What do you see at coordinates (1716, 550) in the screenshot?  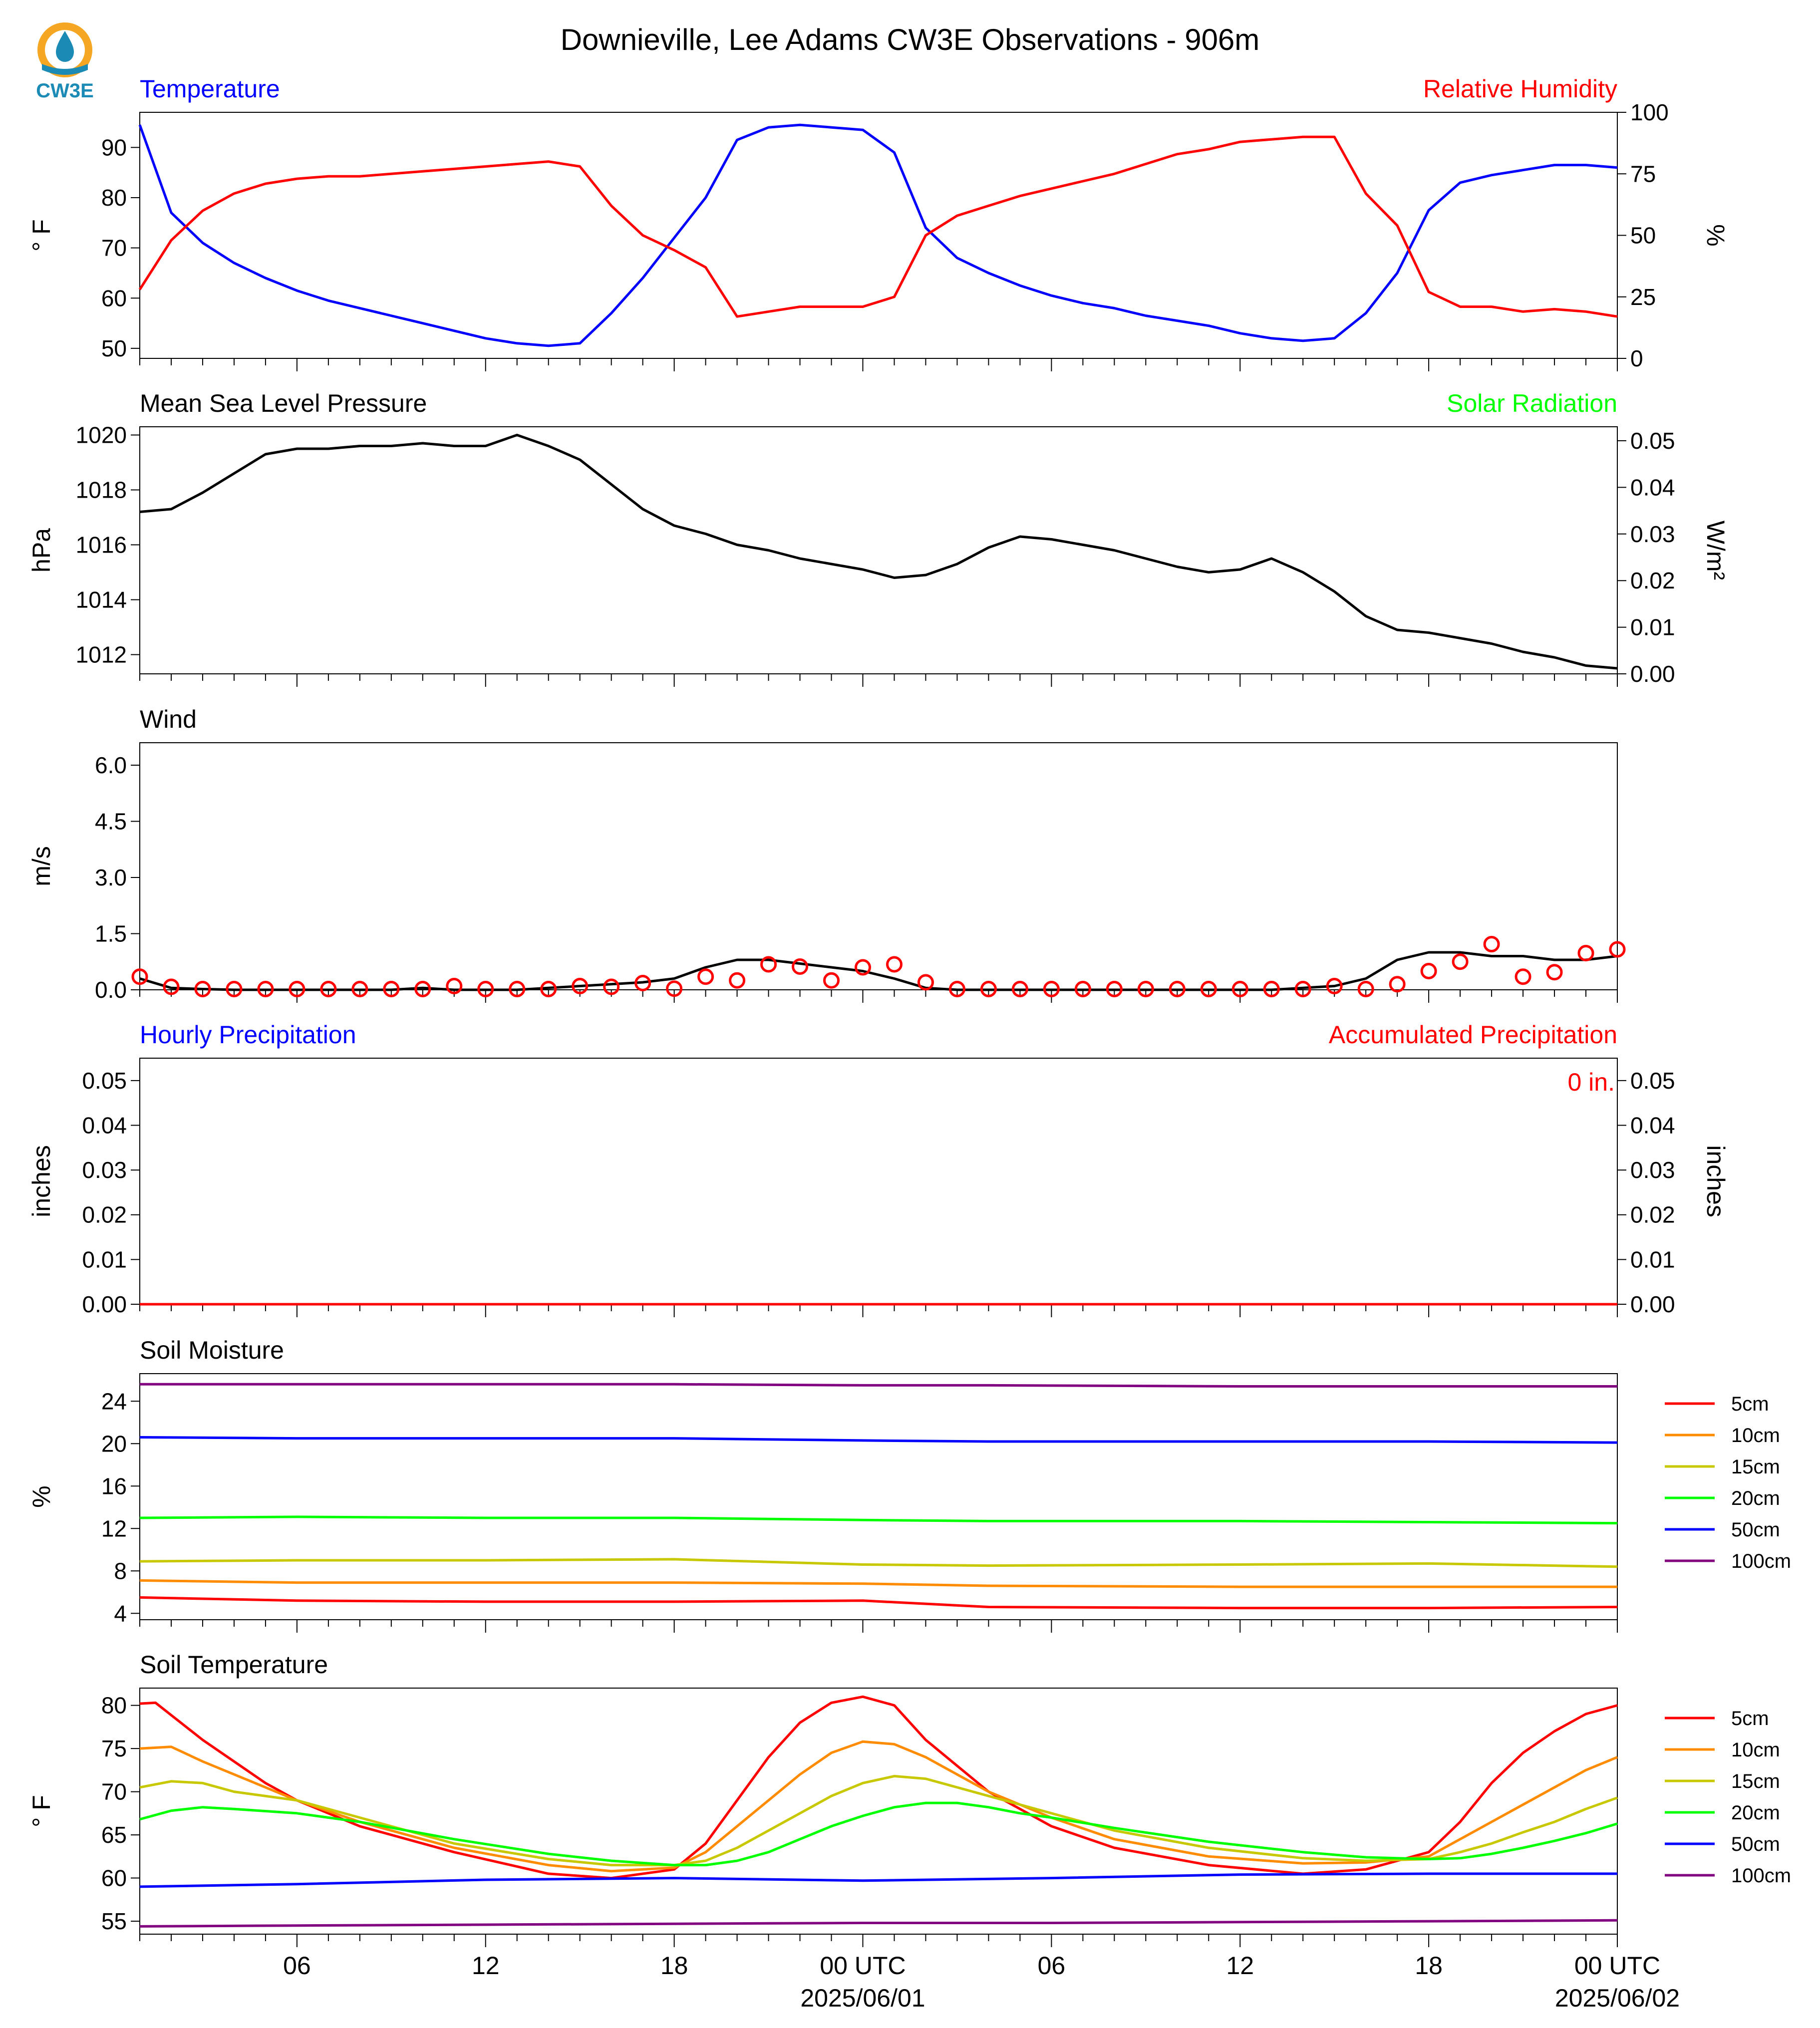 I see `y-axis-label-right: W/m²` at bounding box center [1716, 550].